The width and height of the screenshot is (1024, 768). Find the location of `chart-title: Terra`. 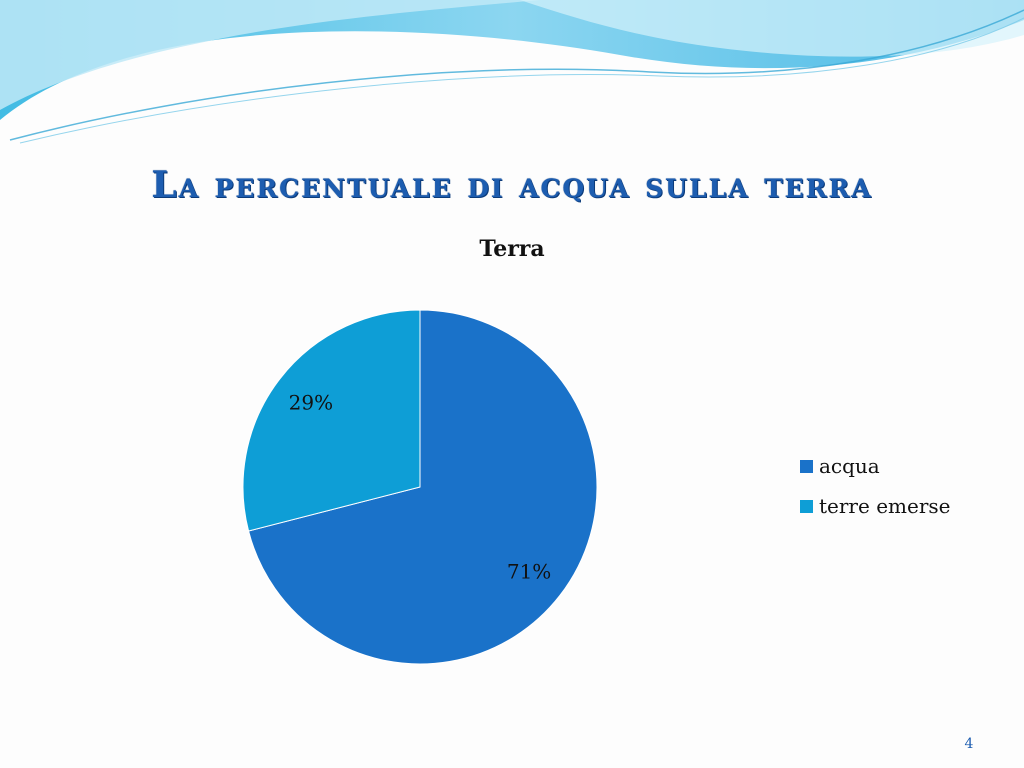

chart-title: Terra is located at coordinates (511, 249).